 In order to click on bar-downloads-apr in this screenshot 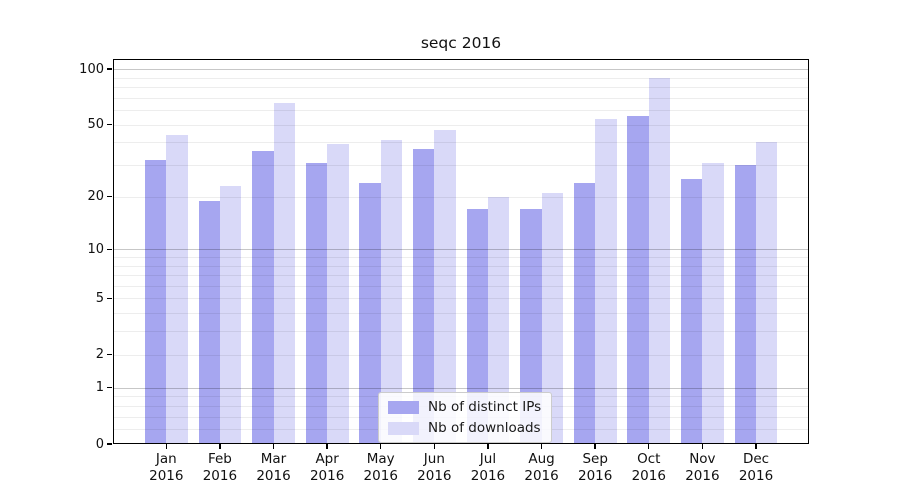, I will do `click(338, 294)`.